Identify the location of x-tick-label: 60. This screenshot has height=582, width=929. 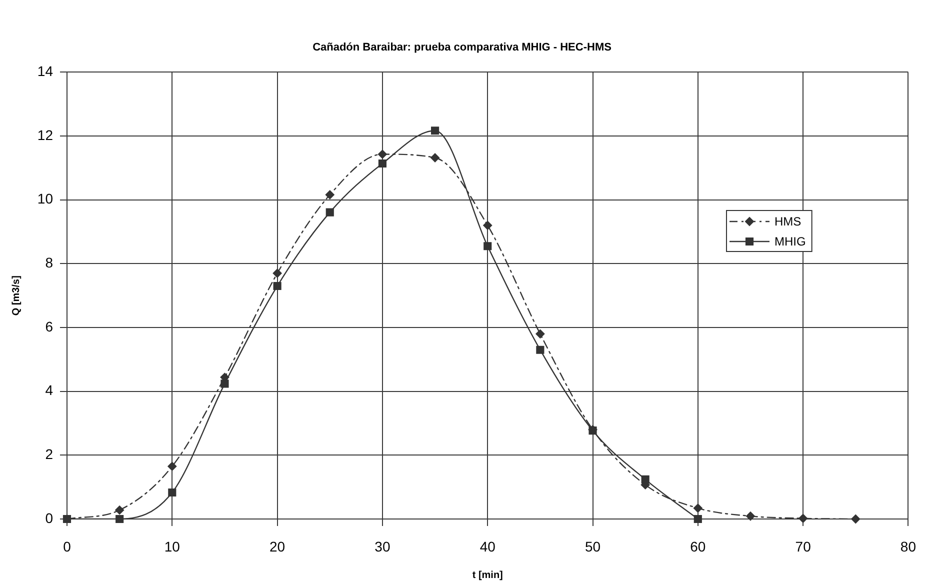
(698, 546).